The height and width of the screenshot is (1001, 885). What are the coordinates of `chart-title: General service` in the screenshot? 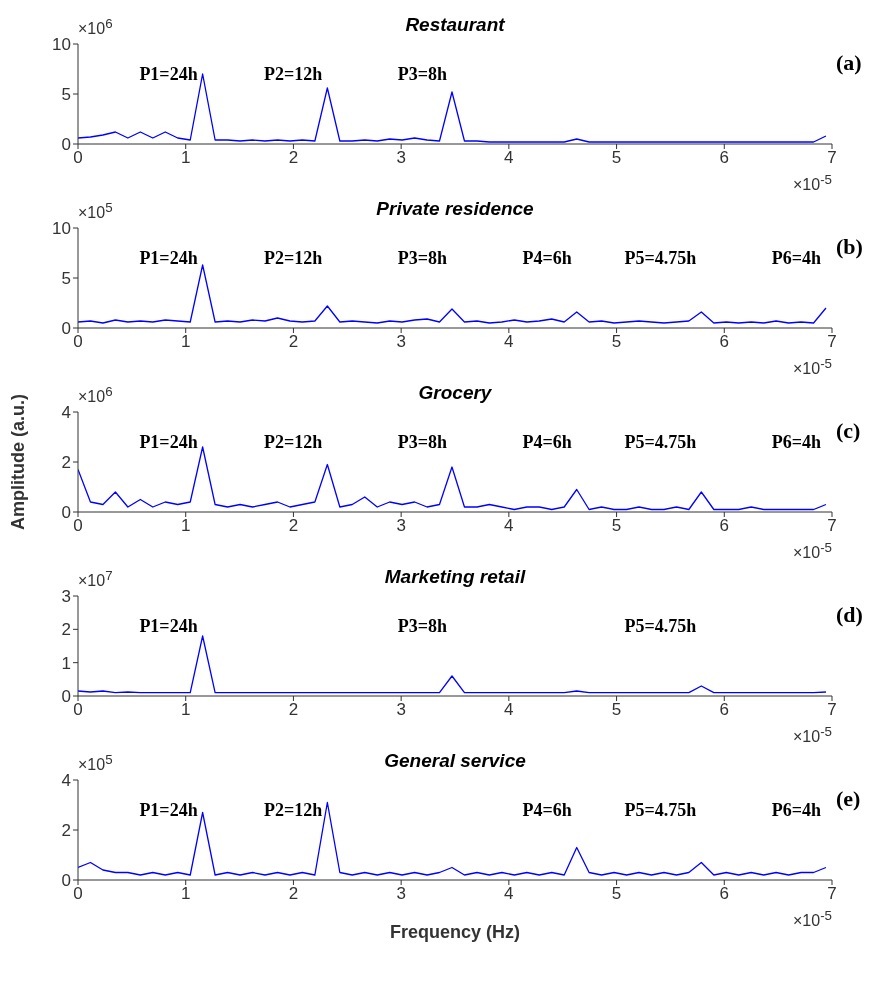 It's located at (455, 760).